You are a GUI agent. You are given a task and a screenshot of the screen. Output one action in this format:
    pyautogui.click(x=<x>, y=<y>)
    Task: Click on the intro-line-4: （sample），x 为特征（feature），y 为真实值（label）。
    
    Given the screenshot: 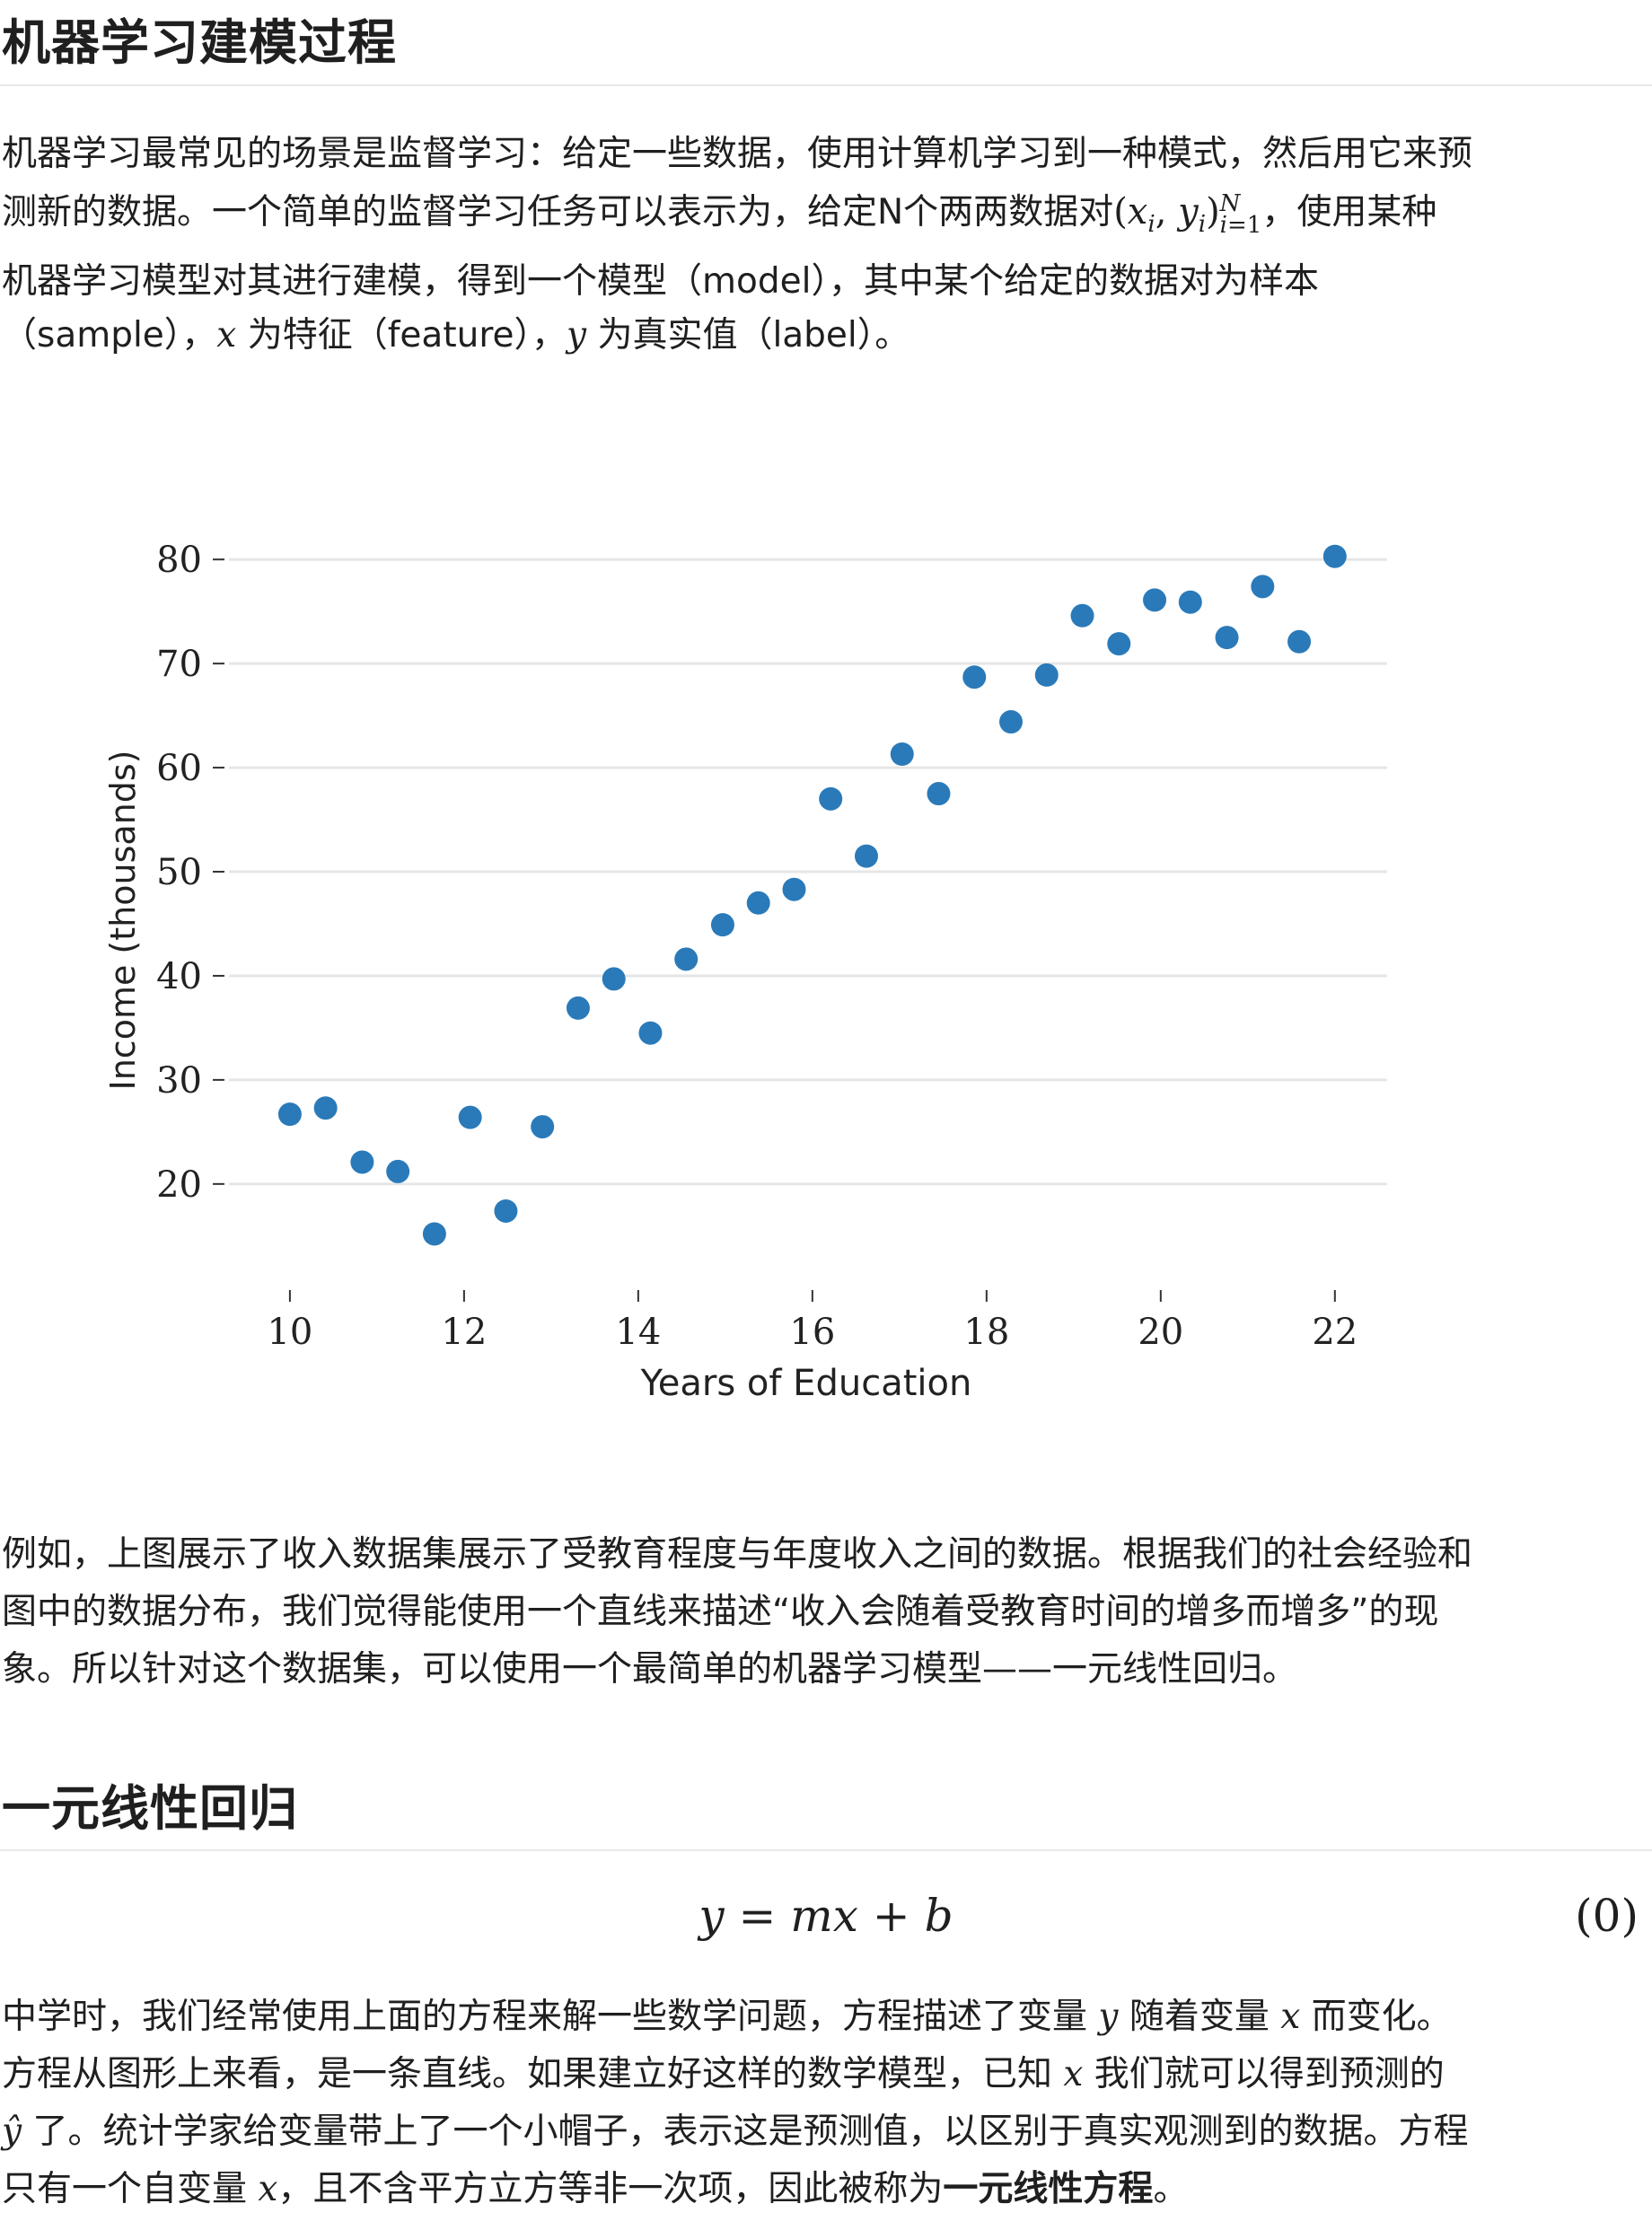 What is the action you would take?
    pyautogui.click(x=456, y=335)
    